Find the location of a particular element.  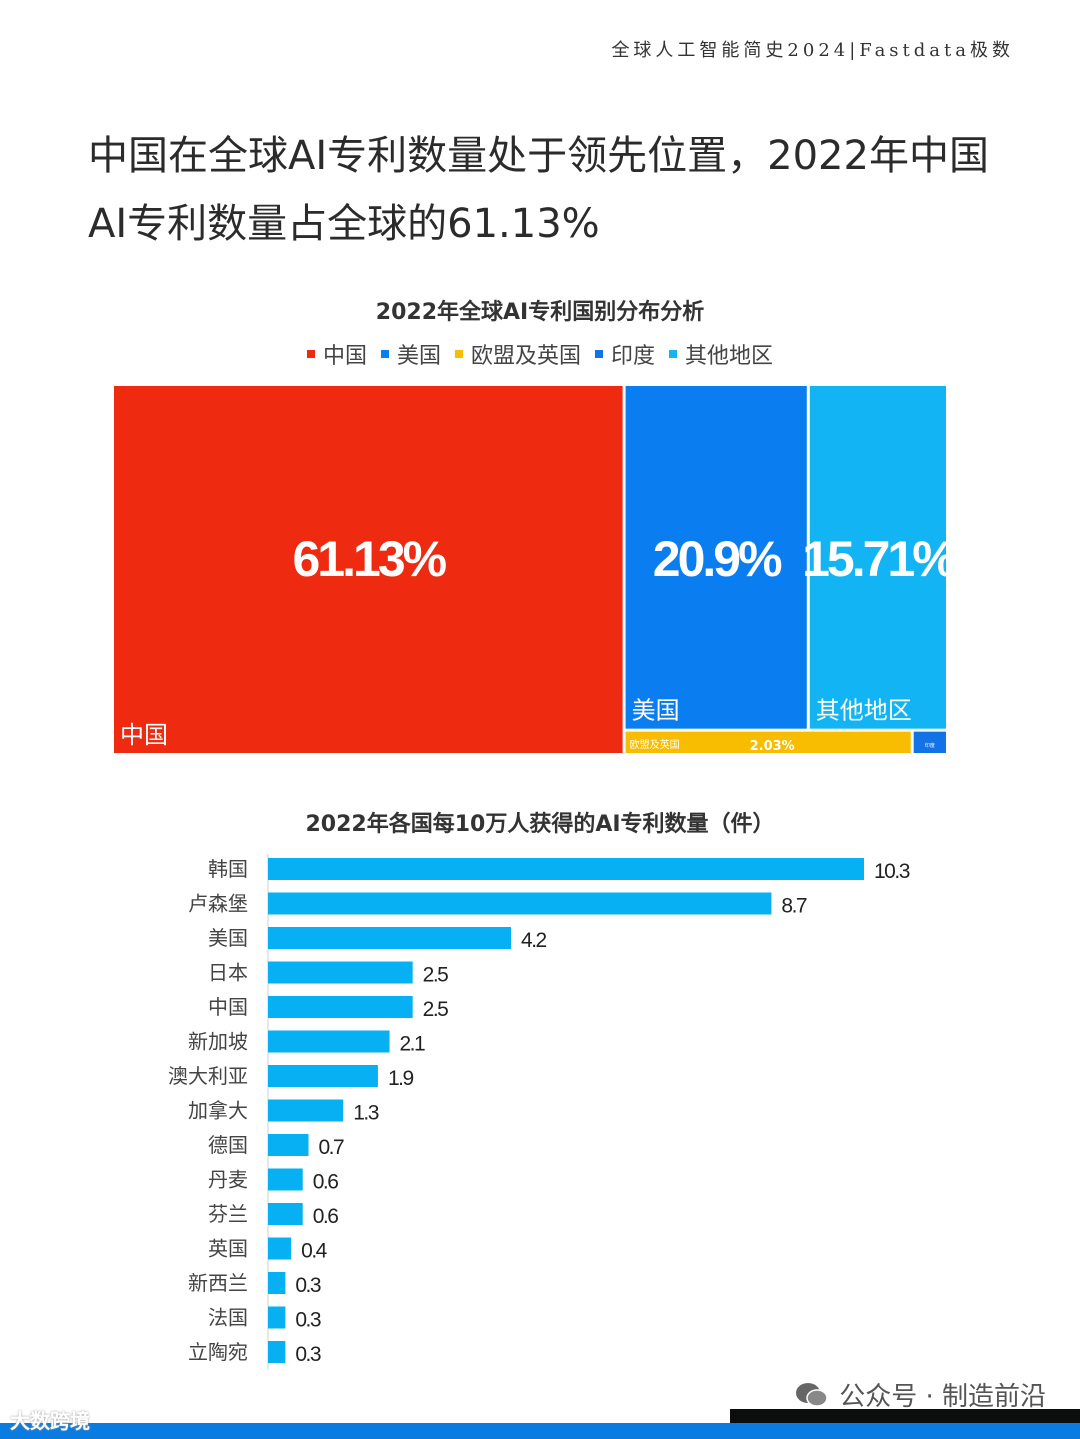

treemap-cell-eu-uk is located at coordinates (768, 742).